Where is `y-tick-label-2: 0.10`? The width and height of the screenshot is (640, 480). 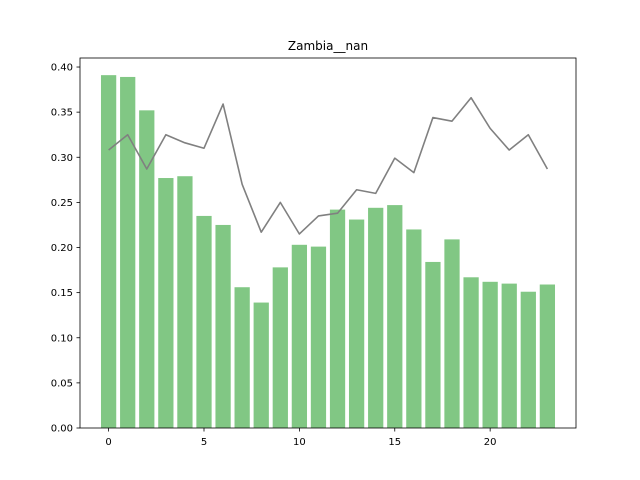
y-tick-label-2: 0.10 is located at coordinates (62, 338).